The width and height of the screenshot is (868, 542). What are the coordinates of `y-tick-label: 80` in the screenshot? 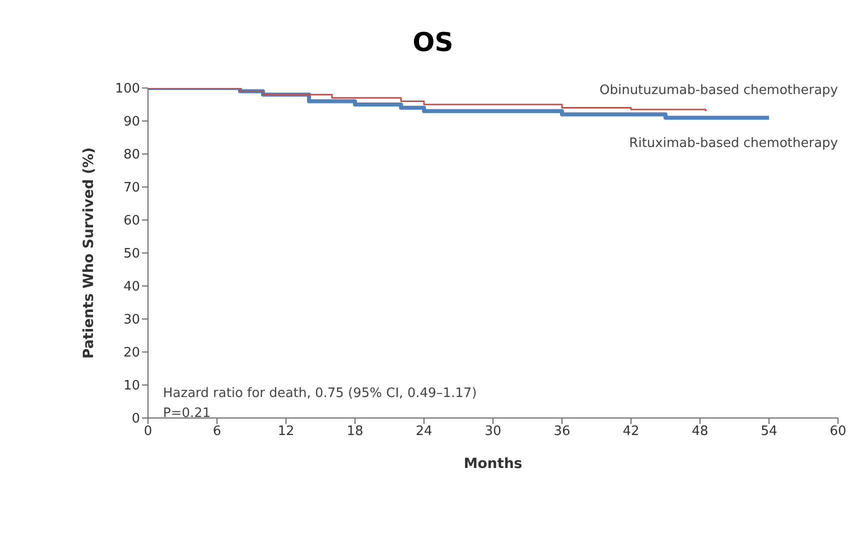 It's located at (131, 155).